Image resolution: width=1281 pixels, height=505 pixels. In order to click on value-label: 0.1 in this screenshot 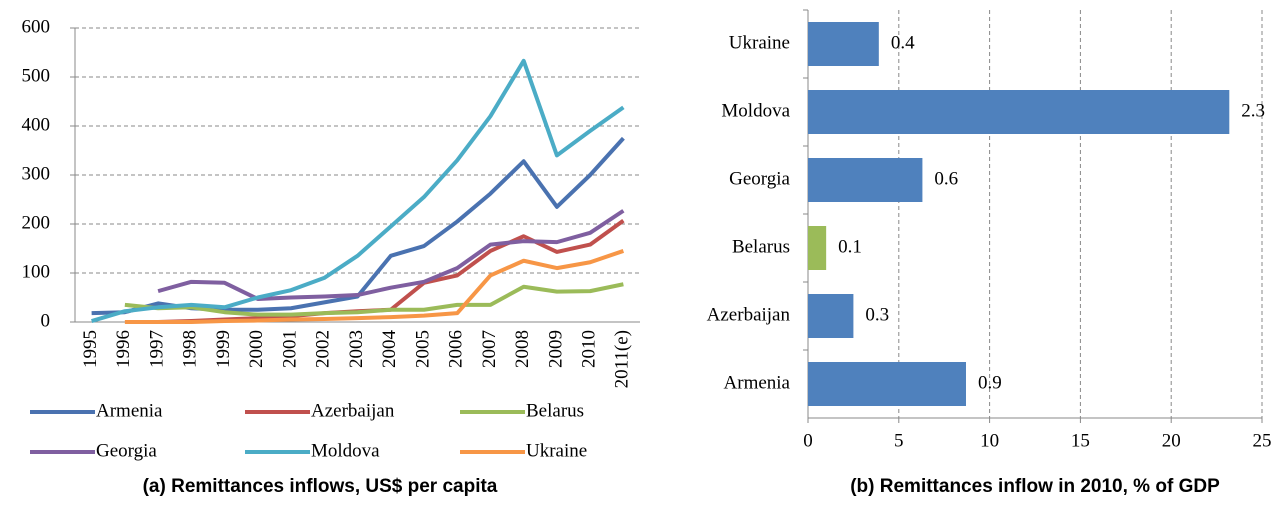, I will do `click(850, 246)`.